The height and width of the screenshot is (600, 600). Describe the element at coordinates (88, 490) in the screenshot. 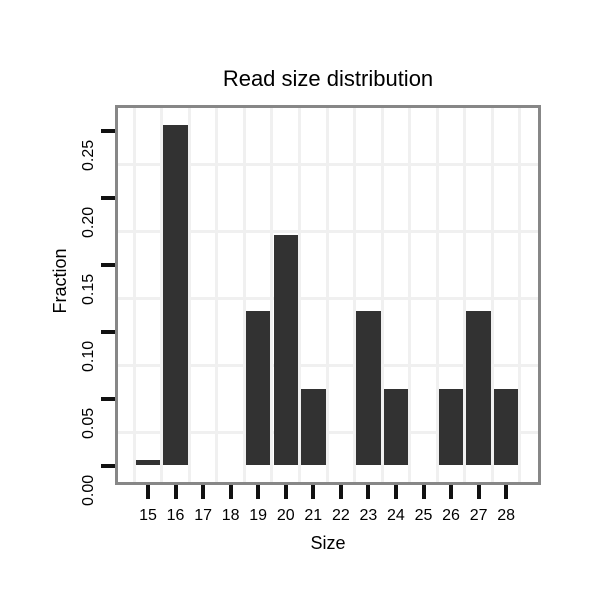

I see `y-tick-label: 0.00` at that location.